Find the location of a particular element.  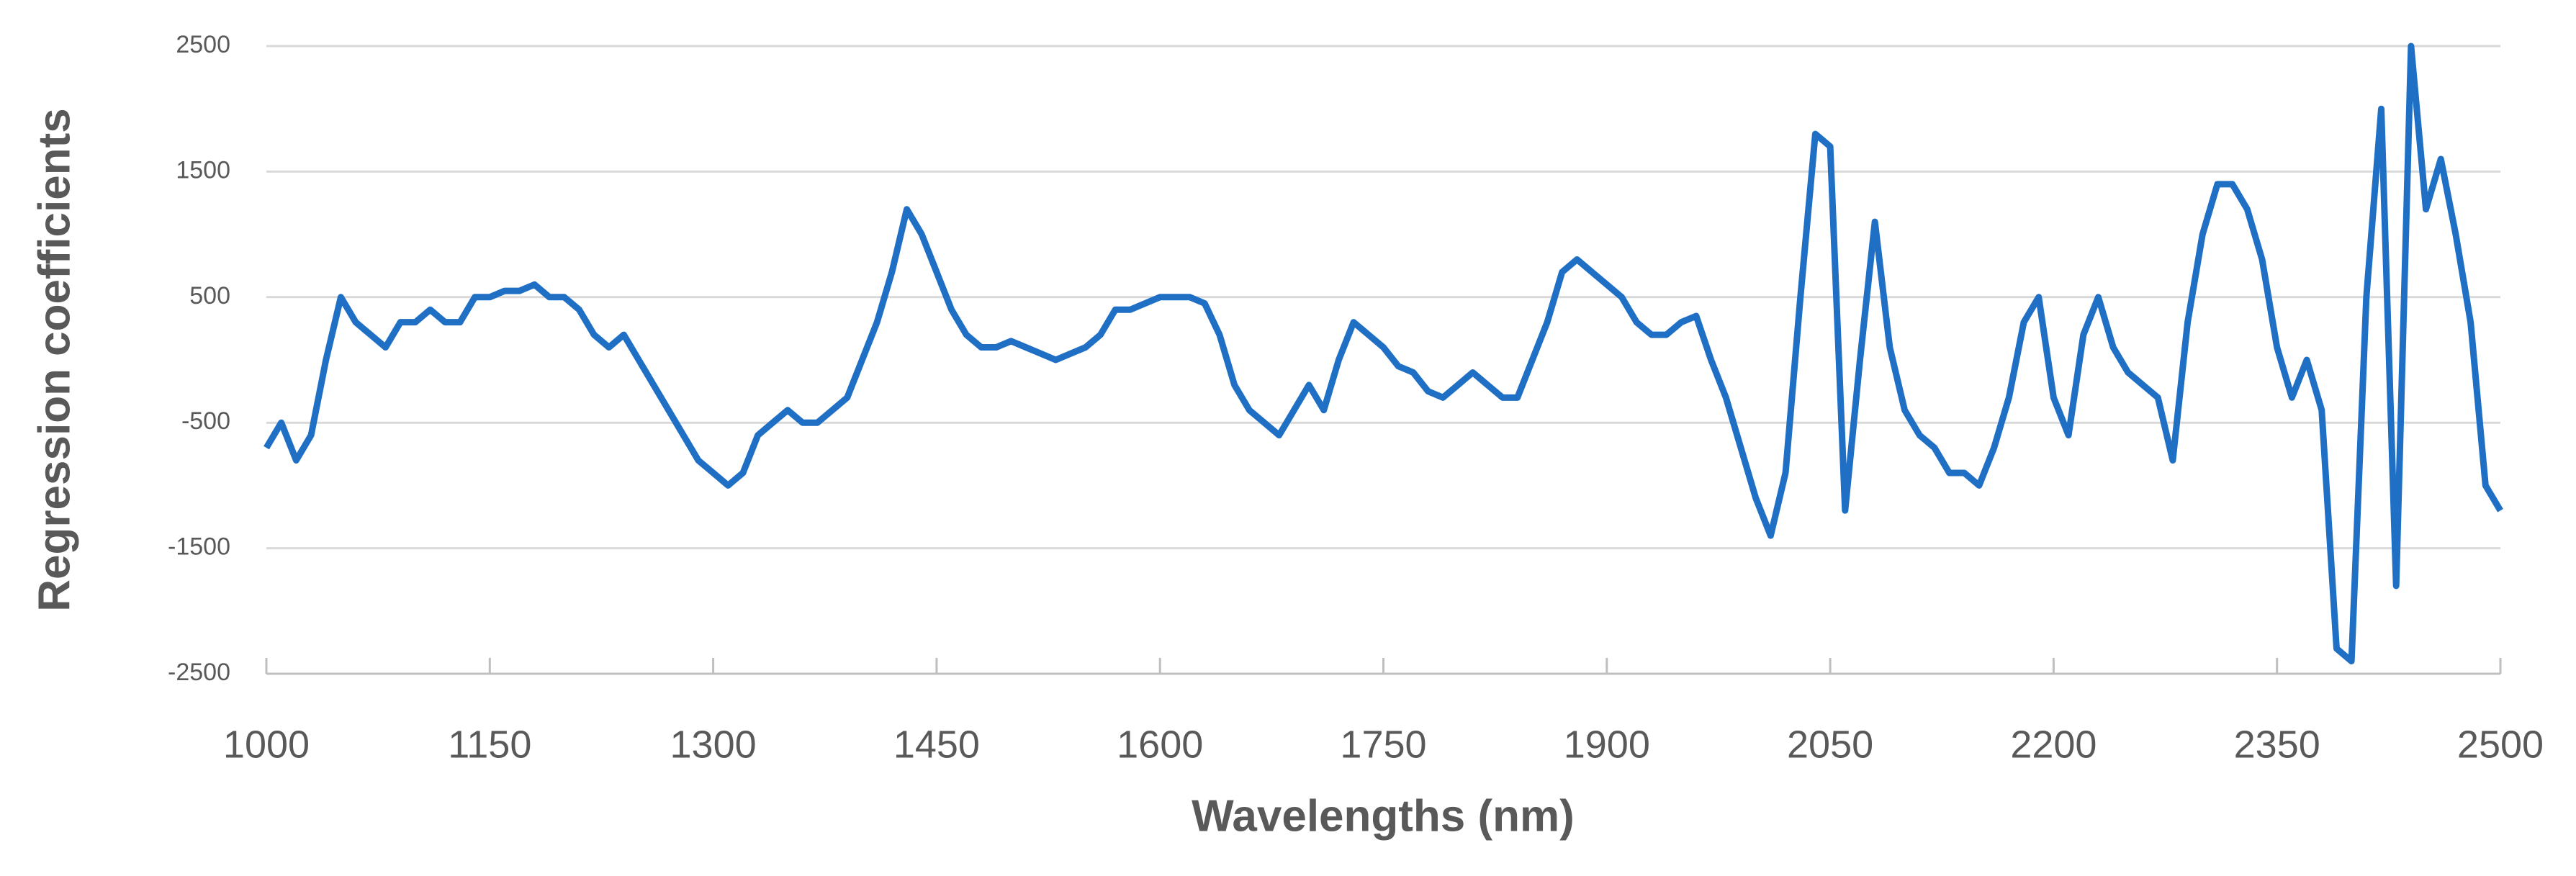

y-tick-label: 1500 is located at coordinates (203, 170).